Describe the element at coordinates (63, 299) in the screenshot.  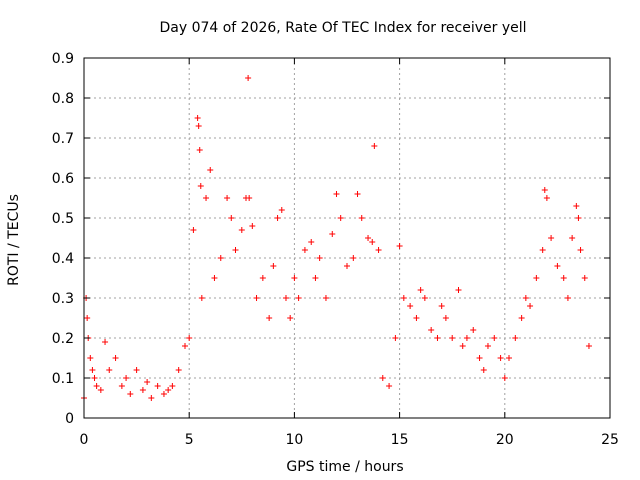
I see `y-tick-label: 0.3` at that location.